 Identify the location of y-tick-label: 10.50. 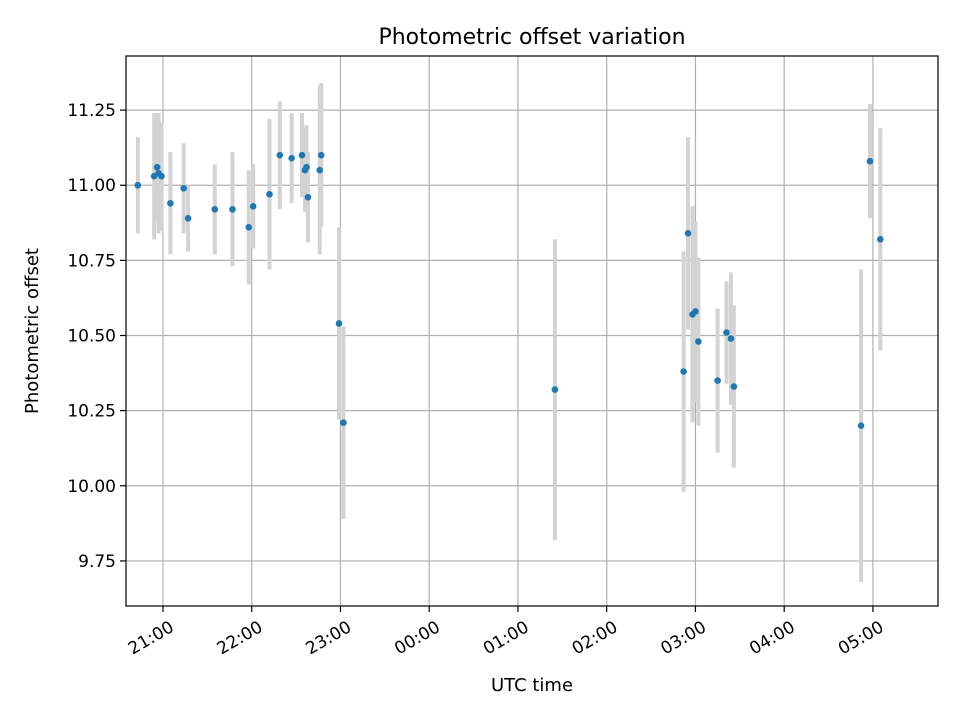
(91, 337).